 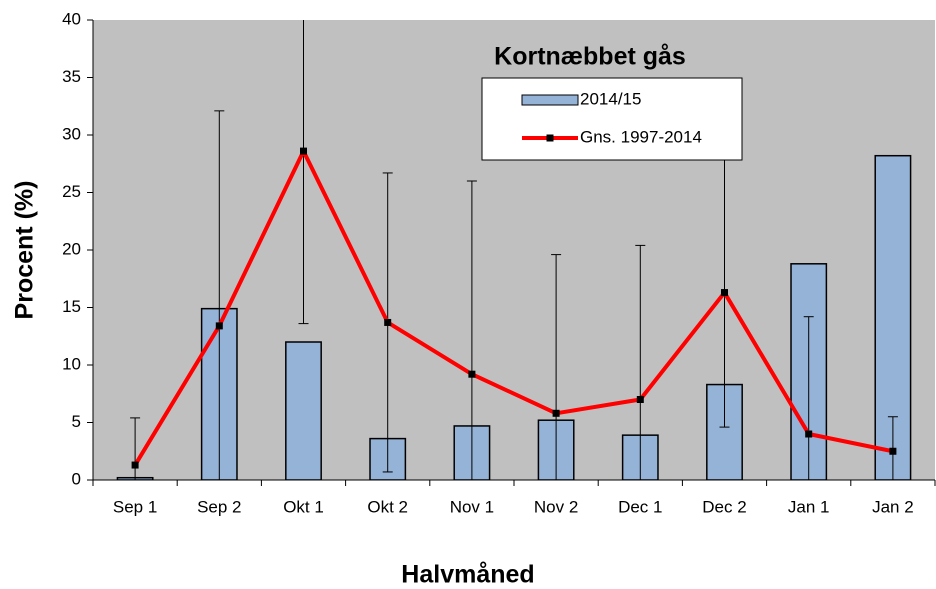 What do you see at coordinates (724, 506) in the screenshot?
I see `x-tick-label: Dec 2` at bounding box center [724, 506].